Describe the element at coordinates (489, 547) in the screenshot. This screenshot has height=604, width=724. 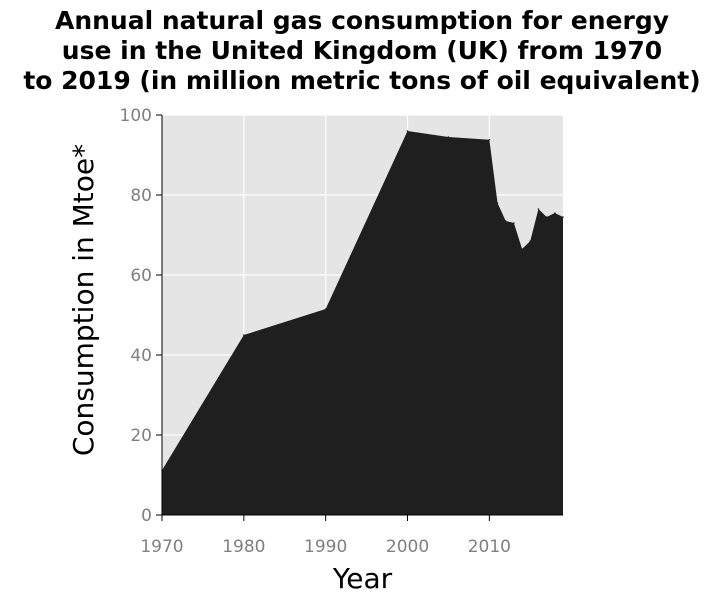
I see `x-tick-label: 2010` at that location.